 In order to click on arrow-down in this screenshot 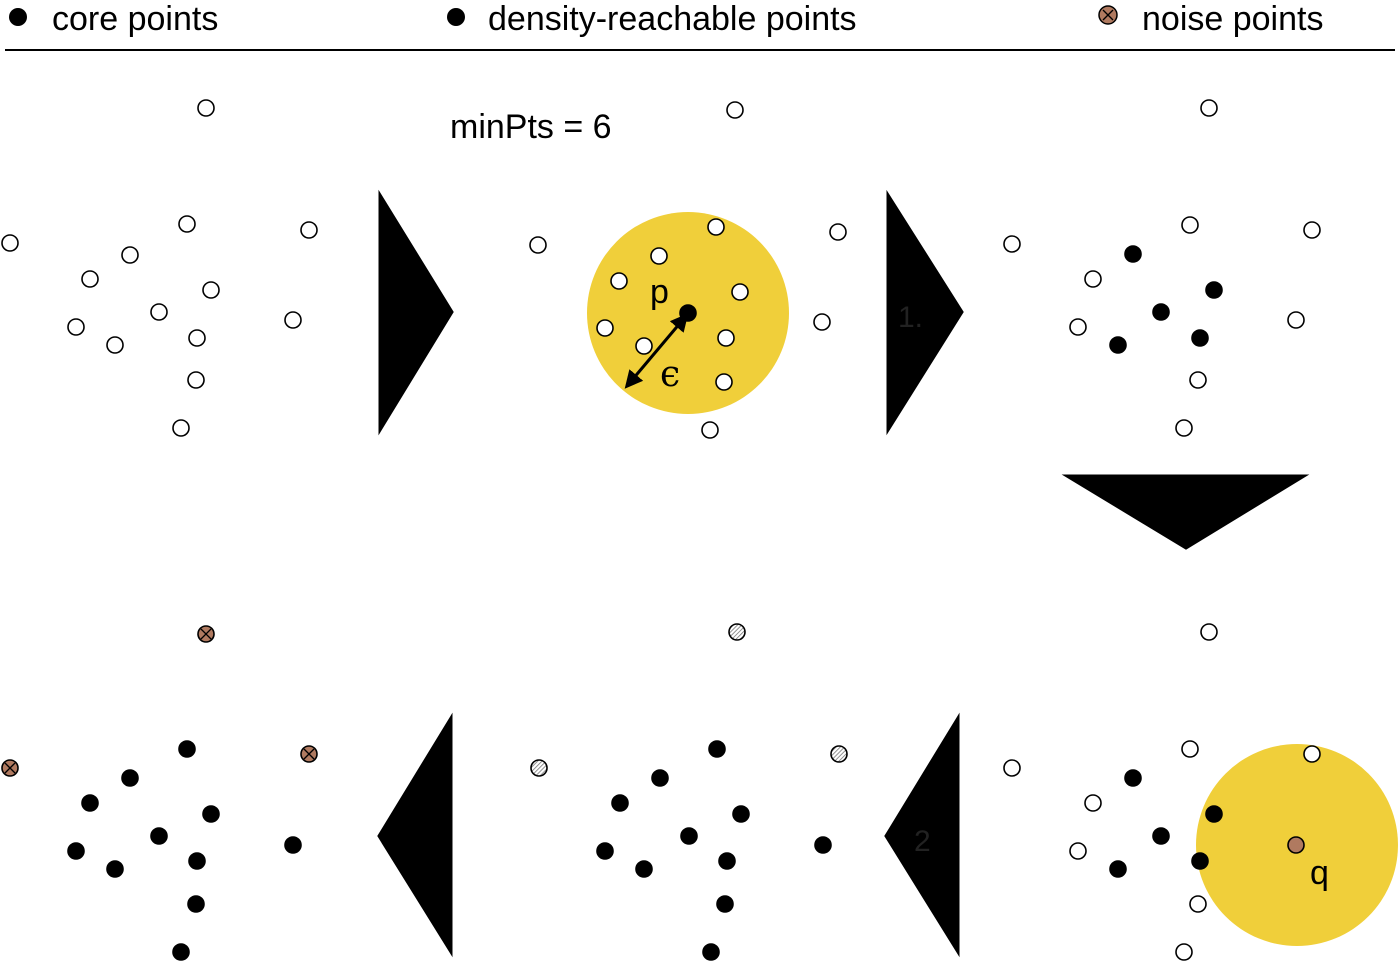, I will do `click(1185, 512)`.